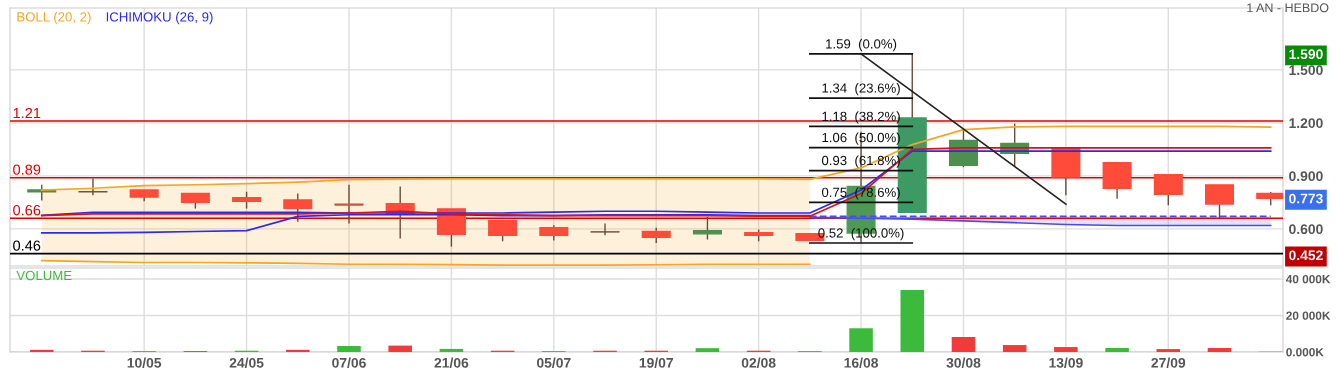 The height and width of the screenshot is (373, 1337). What do you see at coordinates (27, 169) in the screenshot?
I see `ref-line-label: 0.89` at bounding box center [27, 169].